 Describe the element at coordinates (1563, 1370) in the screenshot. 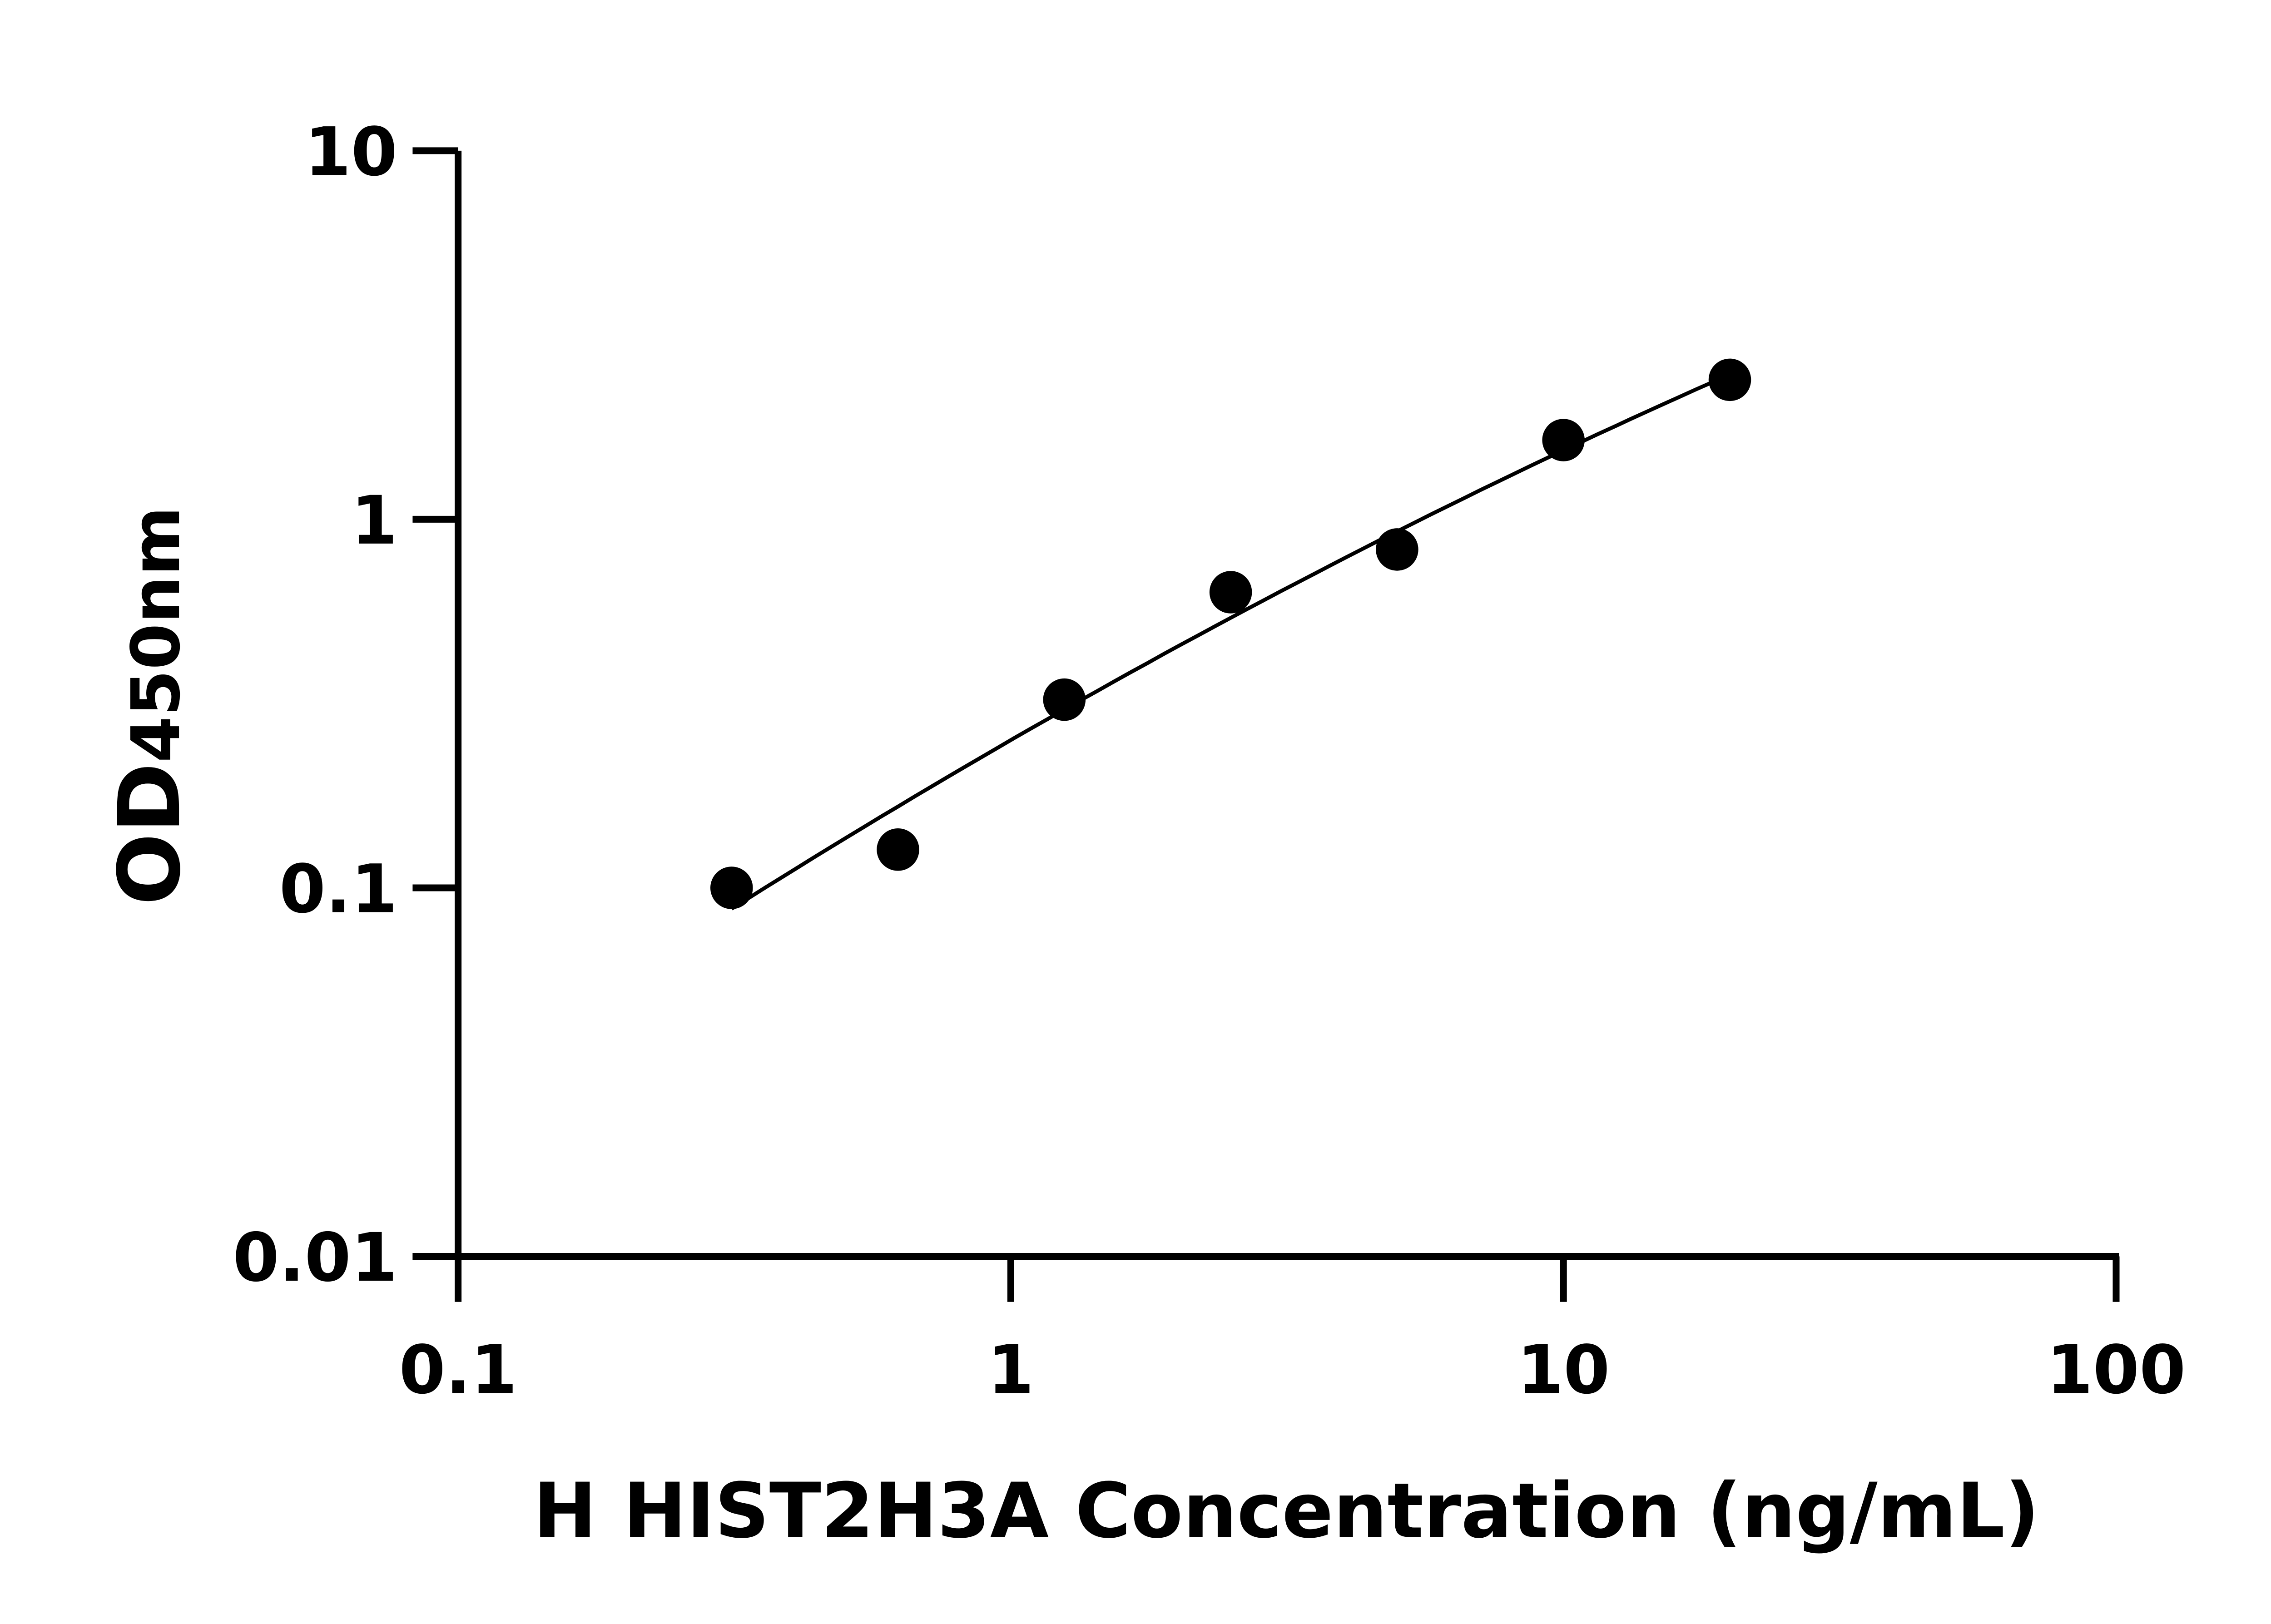

I see `x-tick-label: 10` at that location.